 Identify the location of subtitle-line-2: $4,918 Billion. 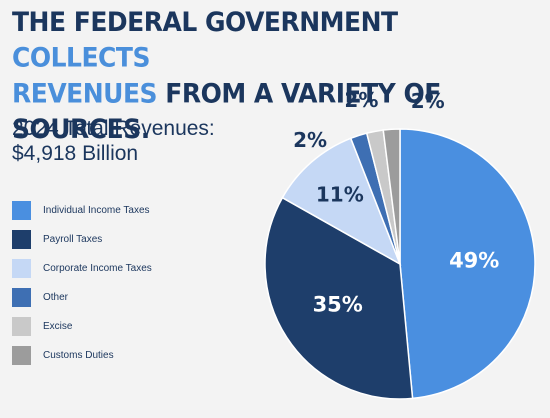
(75, 153).